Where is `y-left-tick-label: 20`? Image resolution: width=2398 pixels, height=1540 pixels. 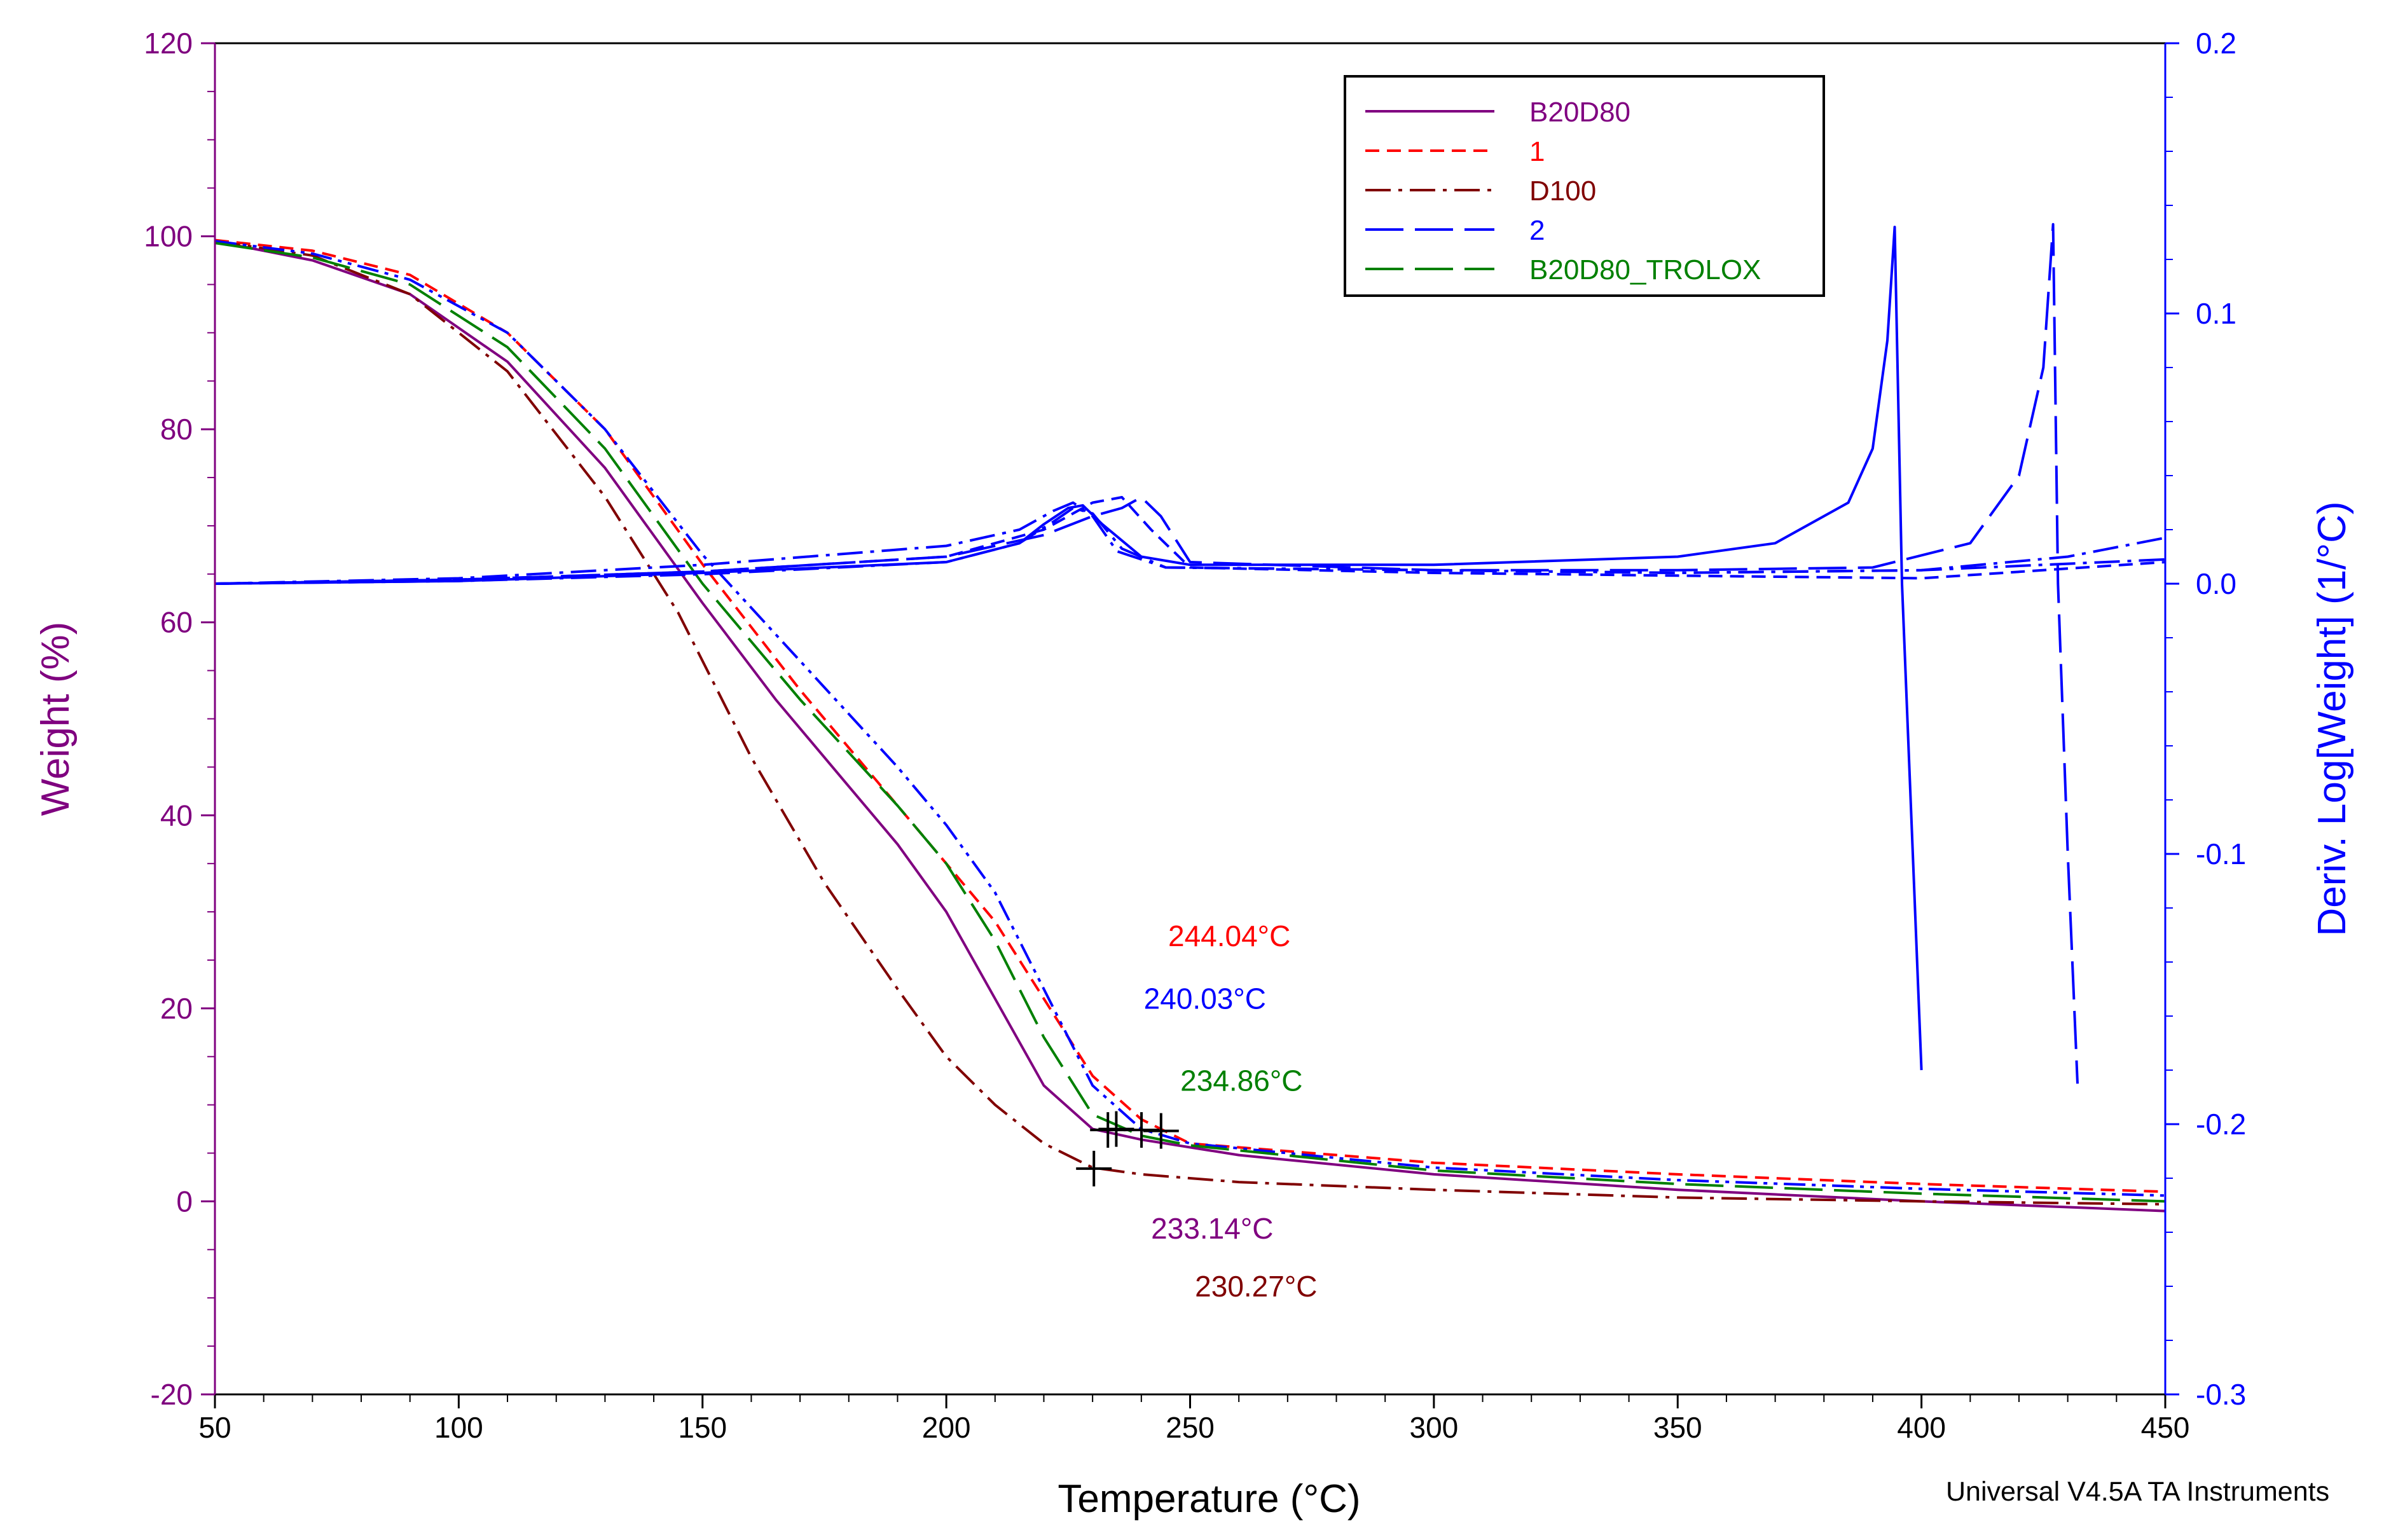 y-left-tick-label: 20 is located at coordinates (177, 1008).